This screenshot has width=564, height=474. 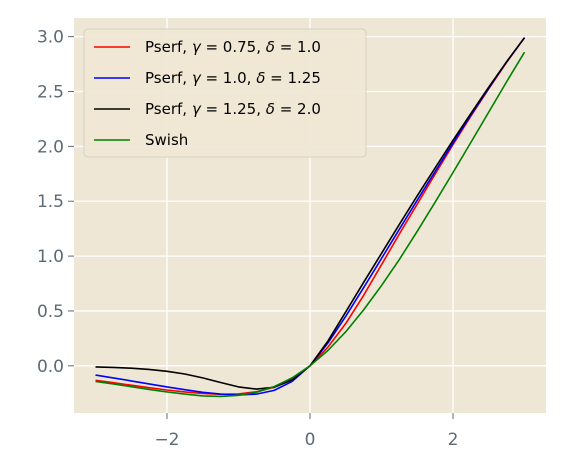 What do you see at coordinates (229, 78) in the screenshot?
I see `legend-label-part: = 1.0,` at bounding box center [229, 78].